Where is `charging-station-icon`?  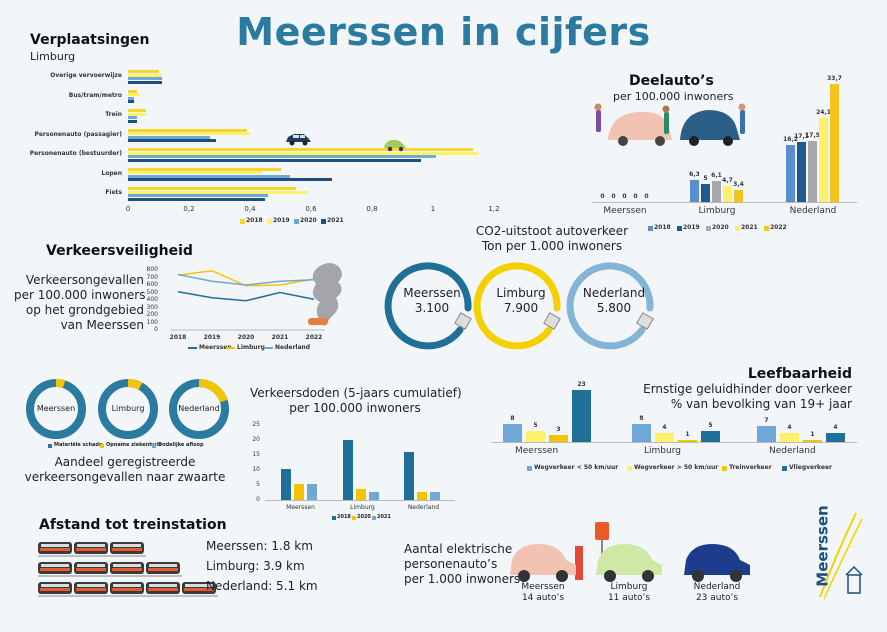
charging-station-icon is located at coordinates (579, 563).